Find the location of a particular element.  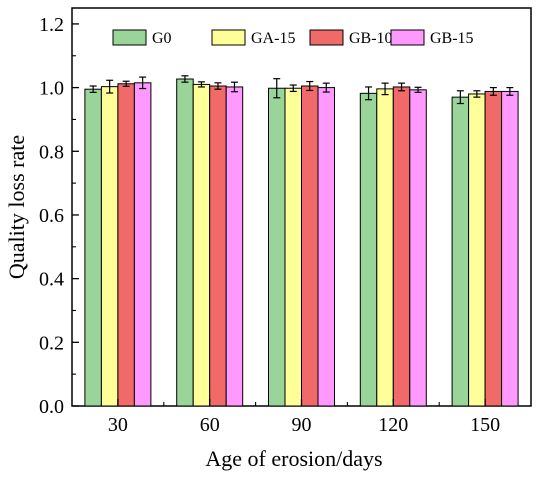

y-tick-label: 0.4 is located at coordinates (51, 280).